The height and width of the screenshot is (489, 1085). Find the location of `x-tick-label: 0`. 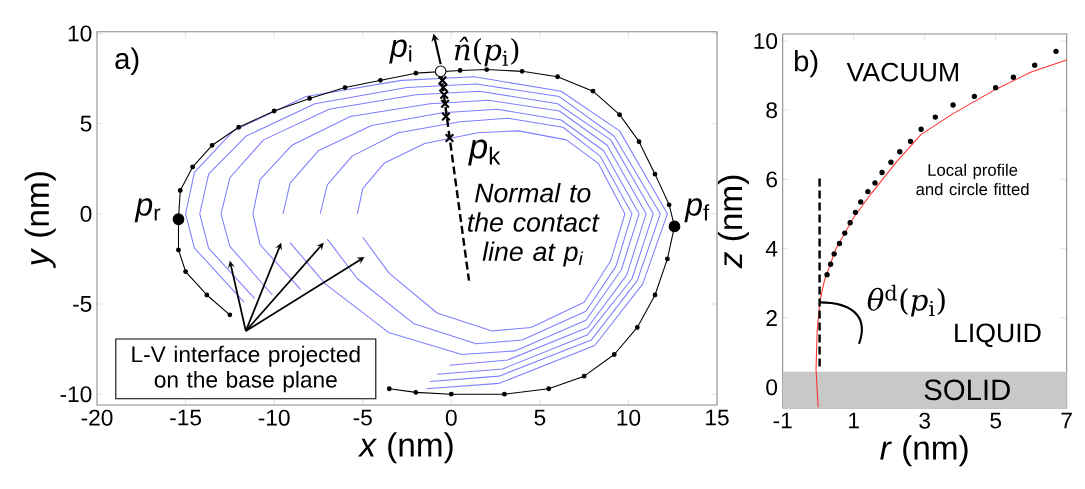

x-tick-label: 0 is located at coordinates (451, 417).